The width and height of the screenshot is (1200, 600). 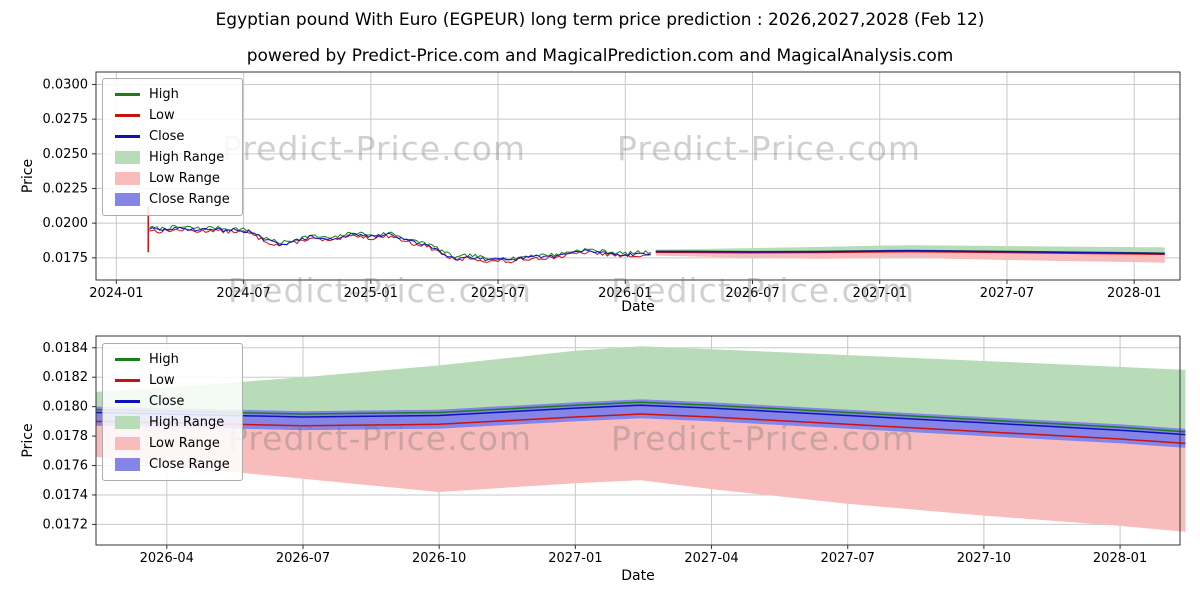 I want to click on y-tick-label: 0.0180, so click(x=66, y=407).